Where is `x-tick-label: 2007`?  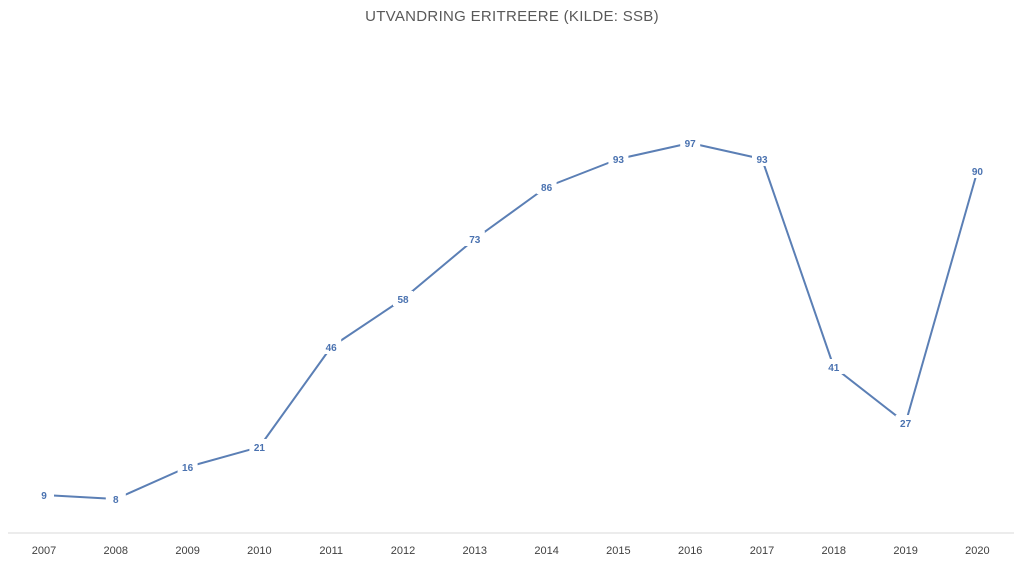 x-tick-label: 2007 is located at coordinates (44, 551).